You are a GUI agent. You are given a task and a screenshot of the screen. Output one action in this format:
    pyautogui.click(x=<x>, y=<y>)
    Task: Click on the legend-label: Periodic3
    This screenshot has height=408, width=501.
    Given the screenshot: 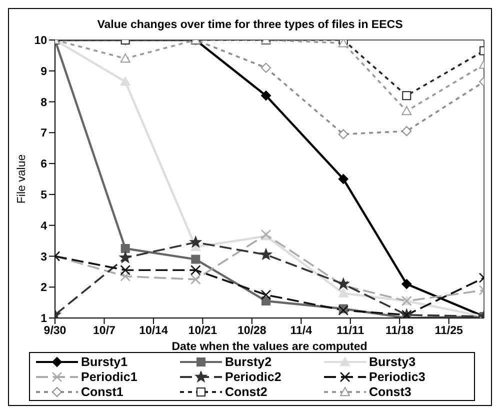 What is the action you would take?
    pyautogui.click(x=397, y=377)
    